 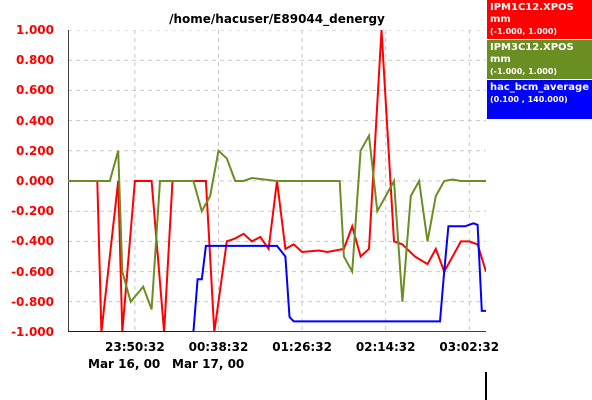 I want to click on legend-entry: hac_bcm_average (0.100 , 140.000), so click(x=539, y=99).